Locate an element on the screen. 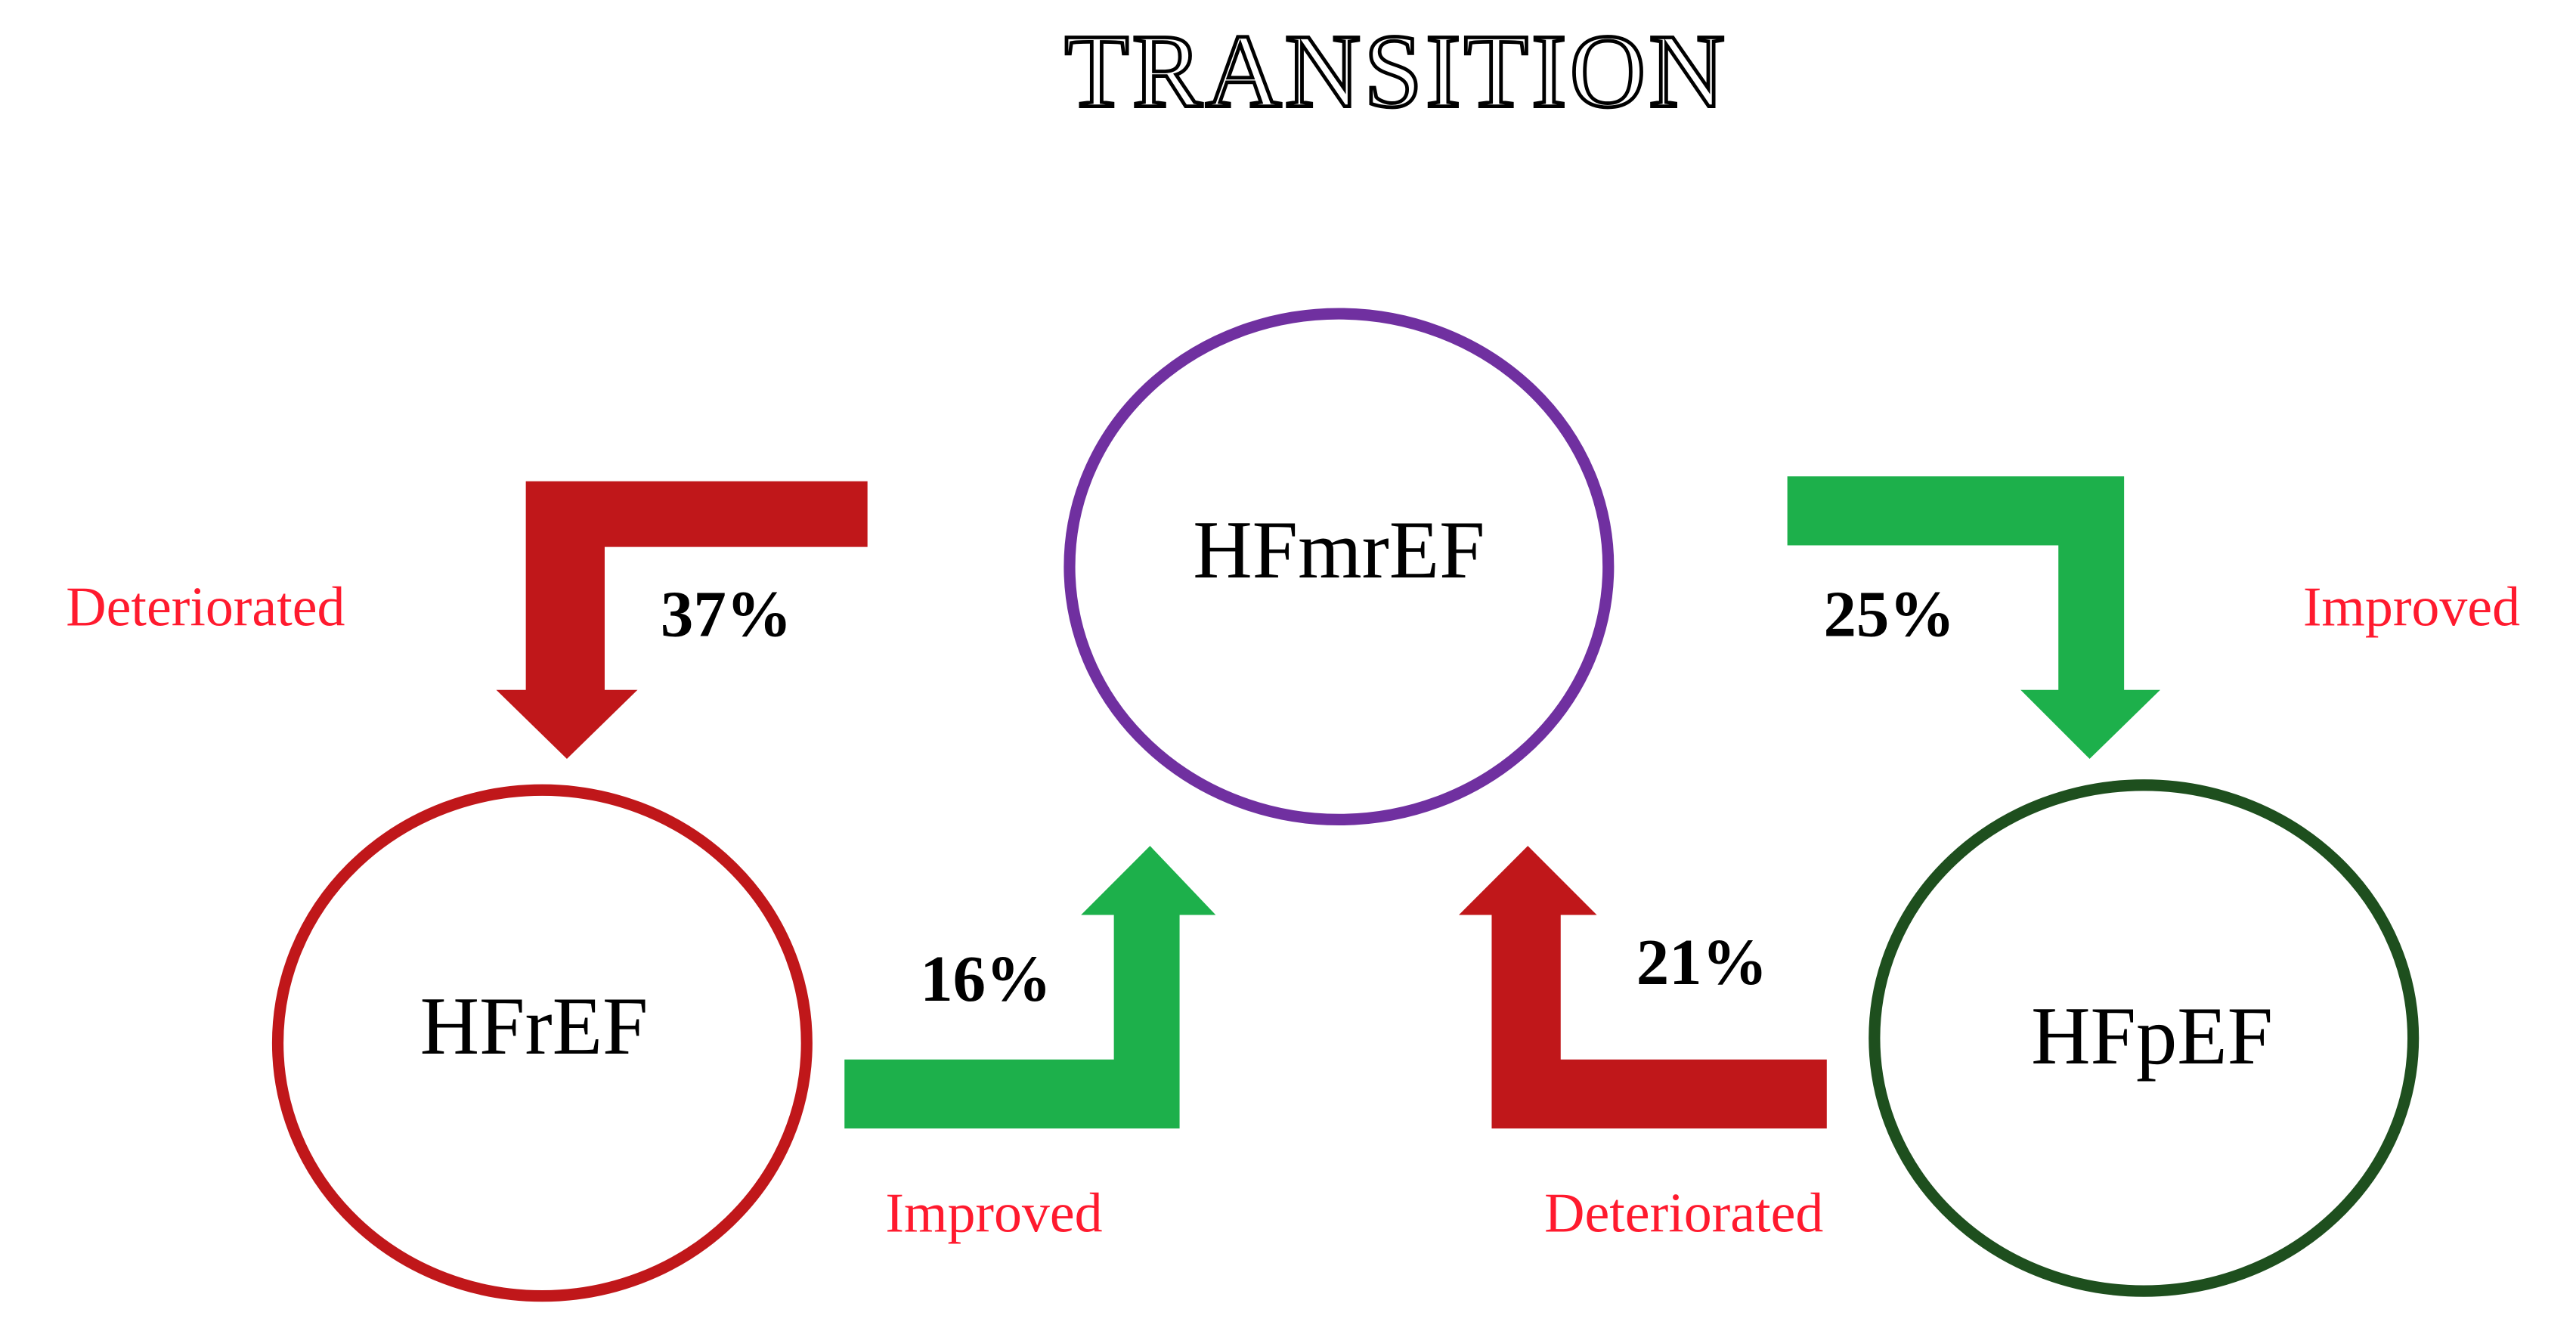  node-label: HFmrEF is located at coordinates (1339, 550).